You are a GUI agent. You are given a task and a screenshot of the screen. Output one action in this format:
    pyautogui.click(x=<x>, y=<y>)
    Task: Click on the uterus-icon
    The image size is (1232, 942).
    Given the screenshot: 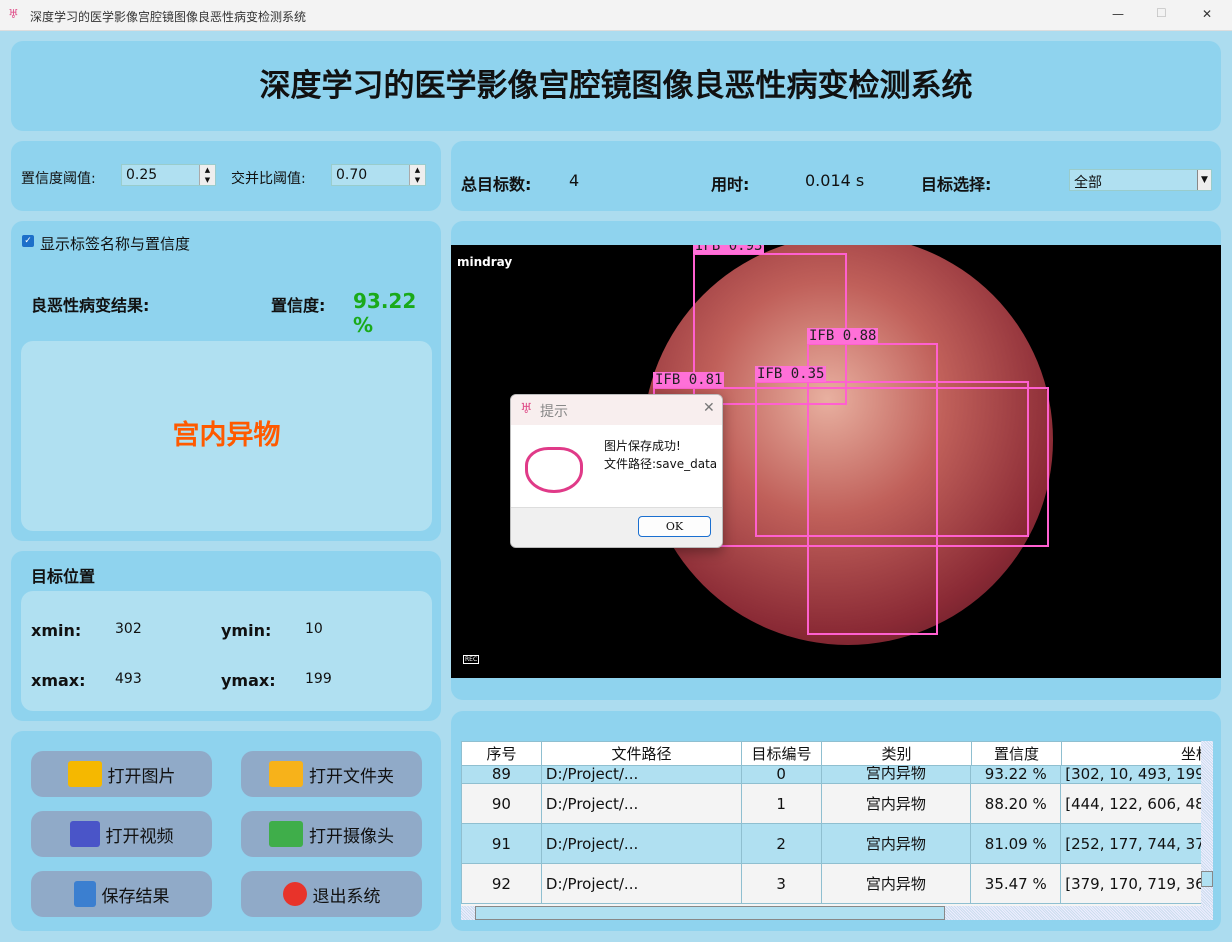 What is the action you would take?
    pyautogui.click(x=554, y=470)
    